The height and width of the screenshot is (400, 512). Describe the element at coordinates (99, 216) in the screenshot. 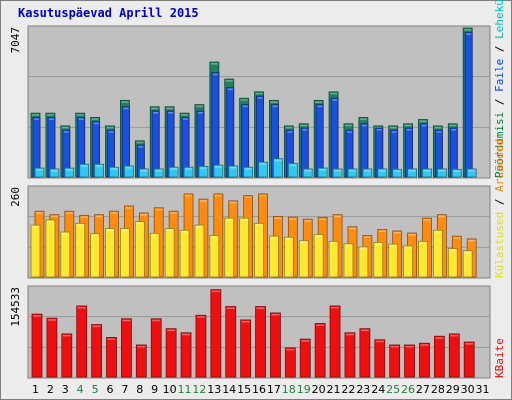

I see `bar-middle-aruanded-day-5-highlight` at that location.